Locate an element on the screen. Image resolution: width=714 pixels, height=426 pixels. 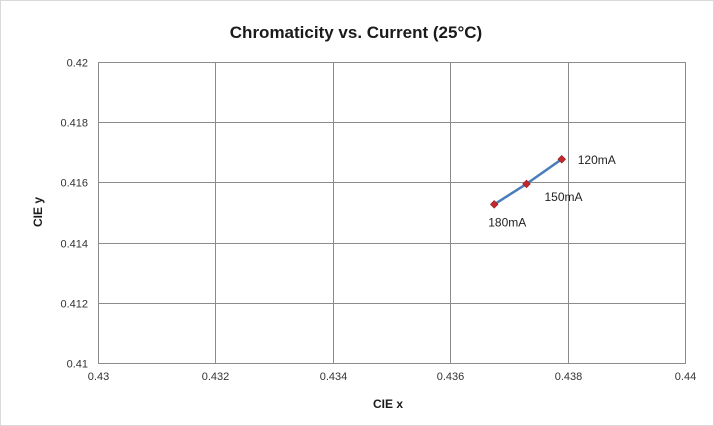
x-tick-label: 0.432 is located at coordinates (216, 377).